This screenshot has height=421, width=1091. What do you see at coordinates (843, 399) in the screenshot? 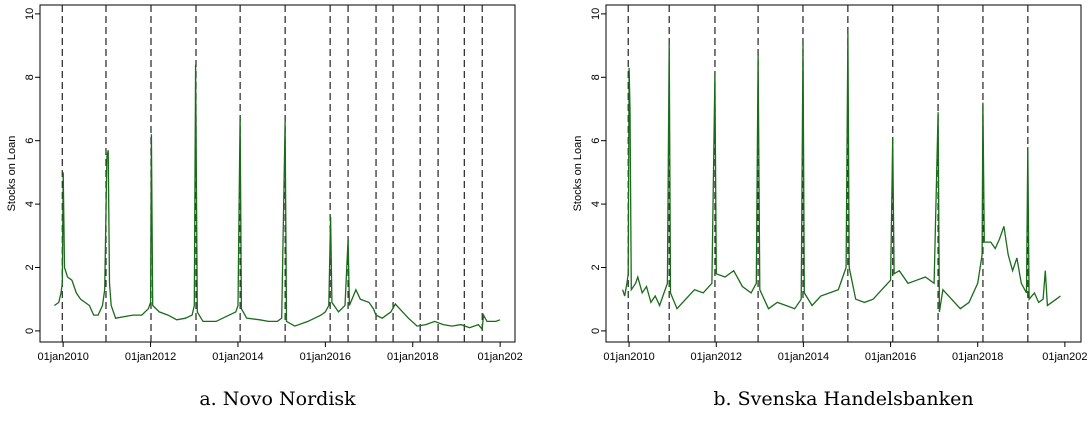
I see `caption: b. Svenska Handelsbanken` at bounding box center [843, 399].